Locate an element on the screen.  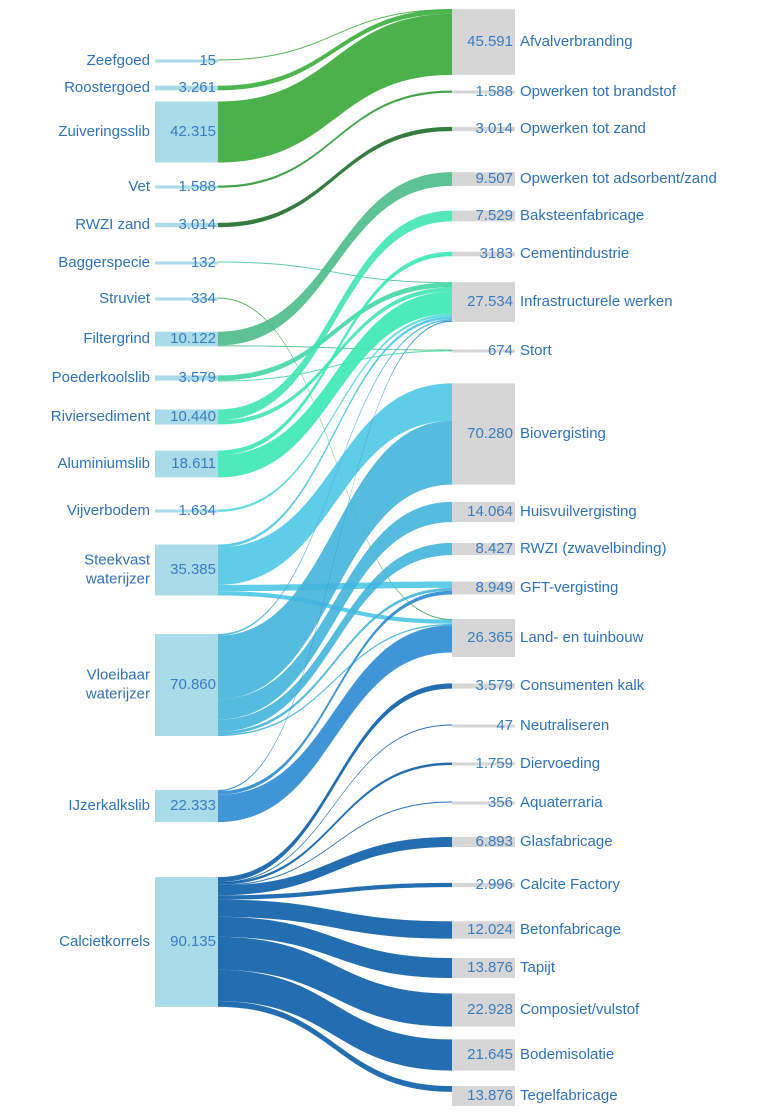
source-value: 15 is located at coordinates (207, 60).